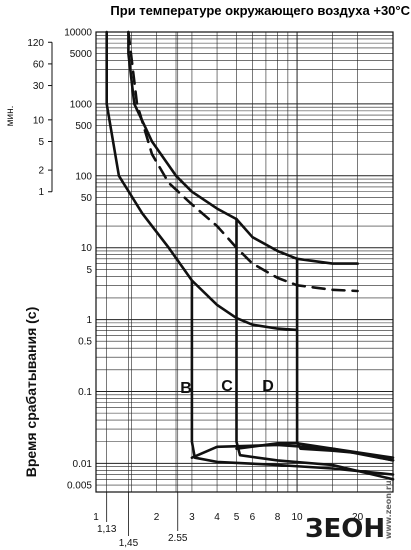  I want to click on y-tick-label: 0.01, so click(83, 464).